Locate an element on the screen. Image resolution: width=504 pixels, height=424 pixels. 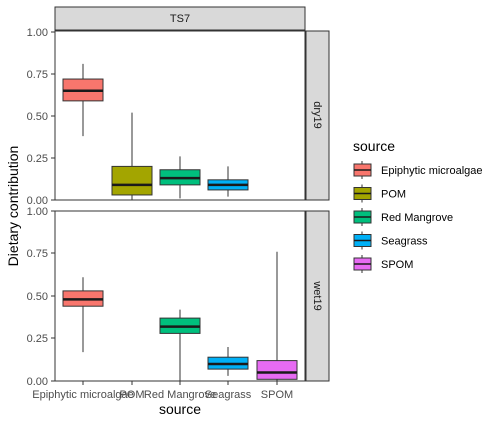
facet-strip-row-dry19 is located at coordinates (317, 115).